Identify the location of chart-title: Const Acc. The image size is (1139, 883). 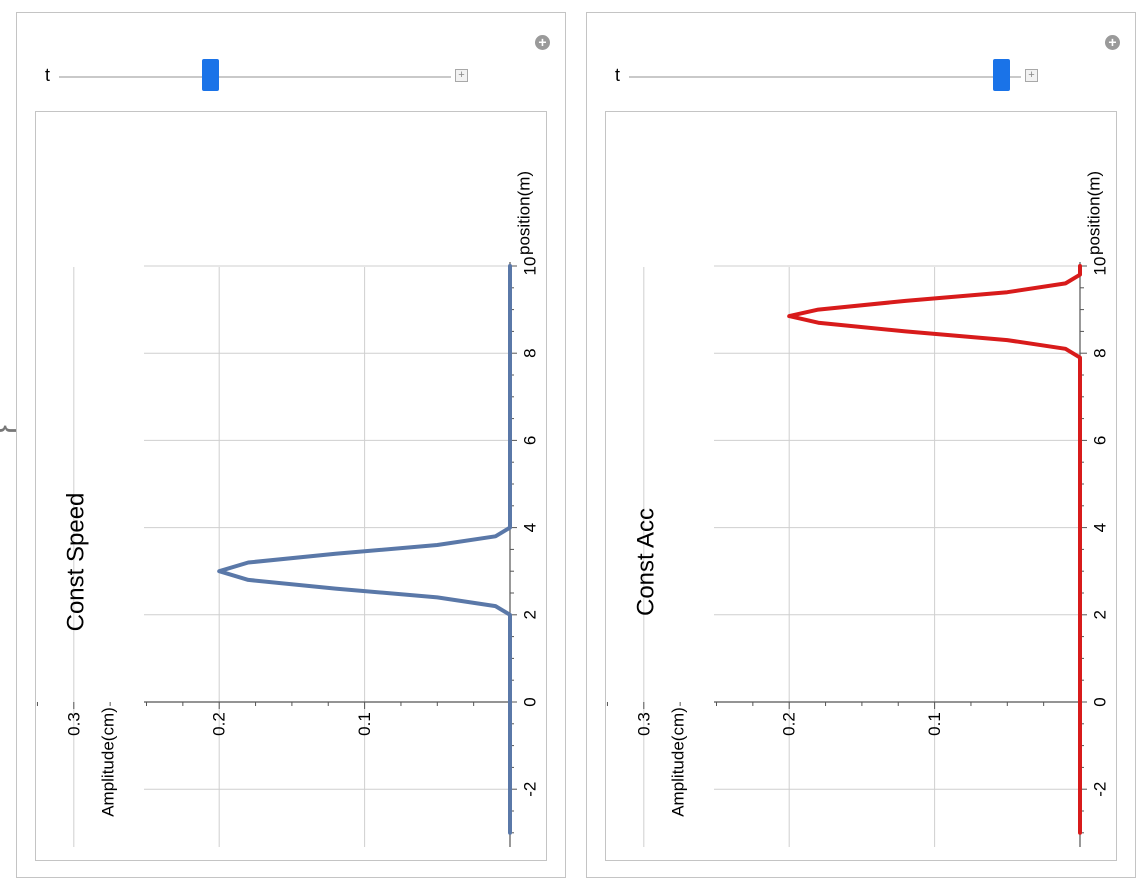
(646, 562).